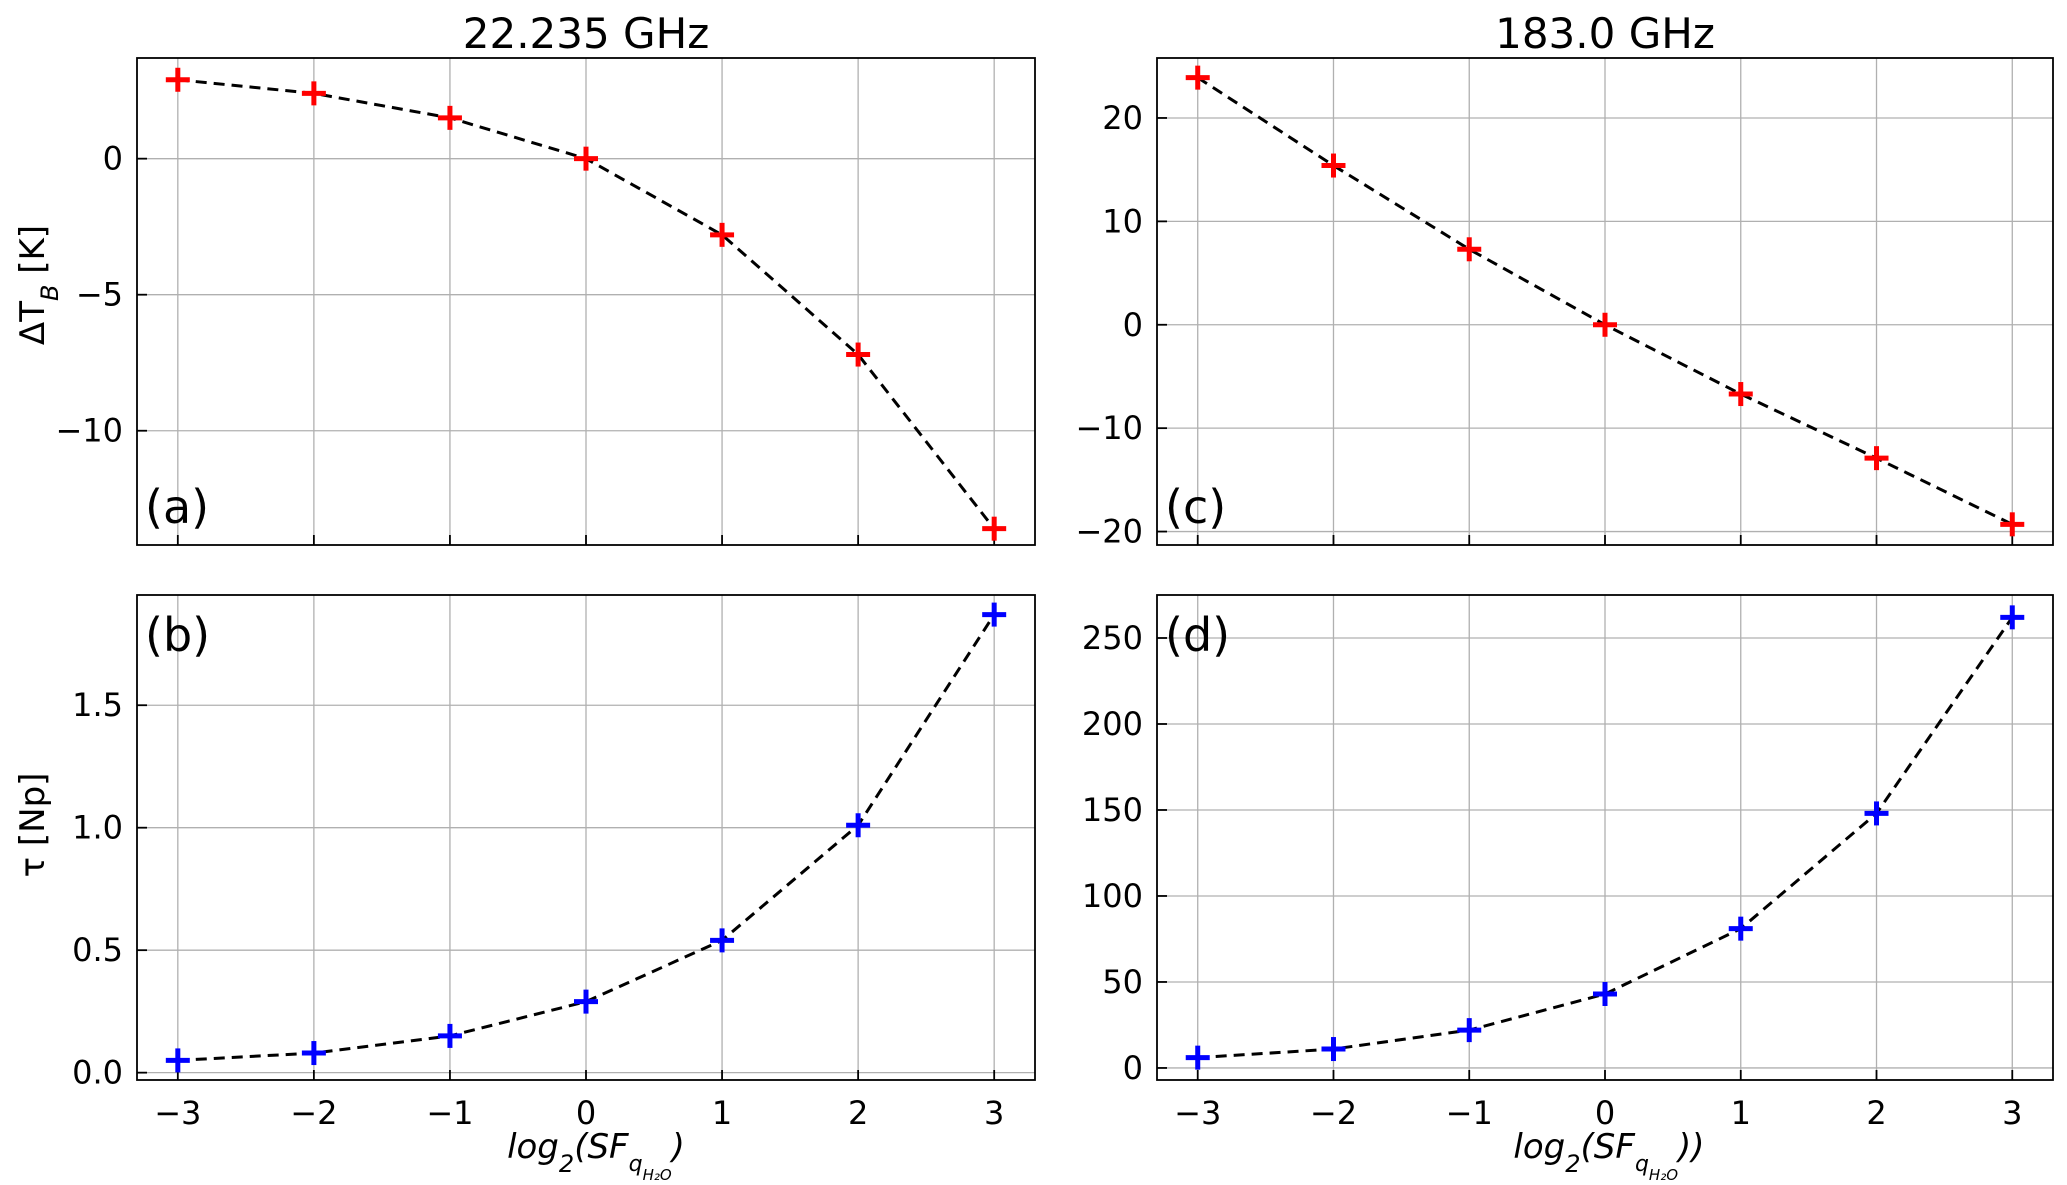  I want to click on y-tick-label: 100, so click(1112, 896).